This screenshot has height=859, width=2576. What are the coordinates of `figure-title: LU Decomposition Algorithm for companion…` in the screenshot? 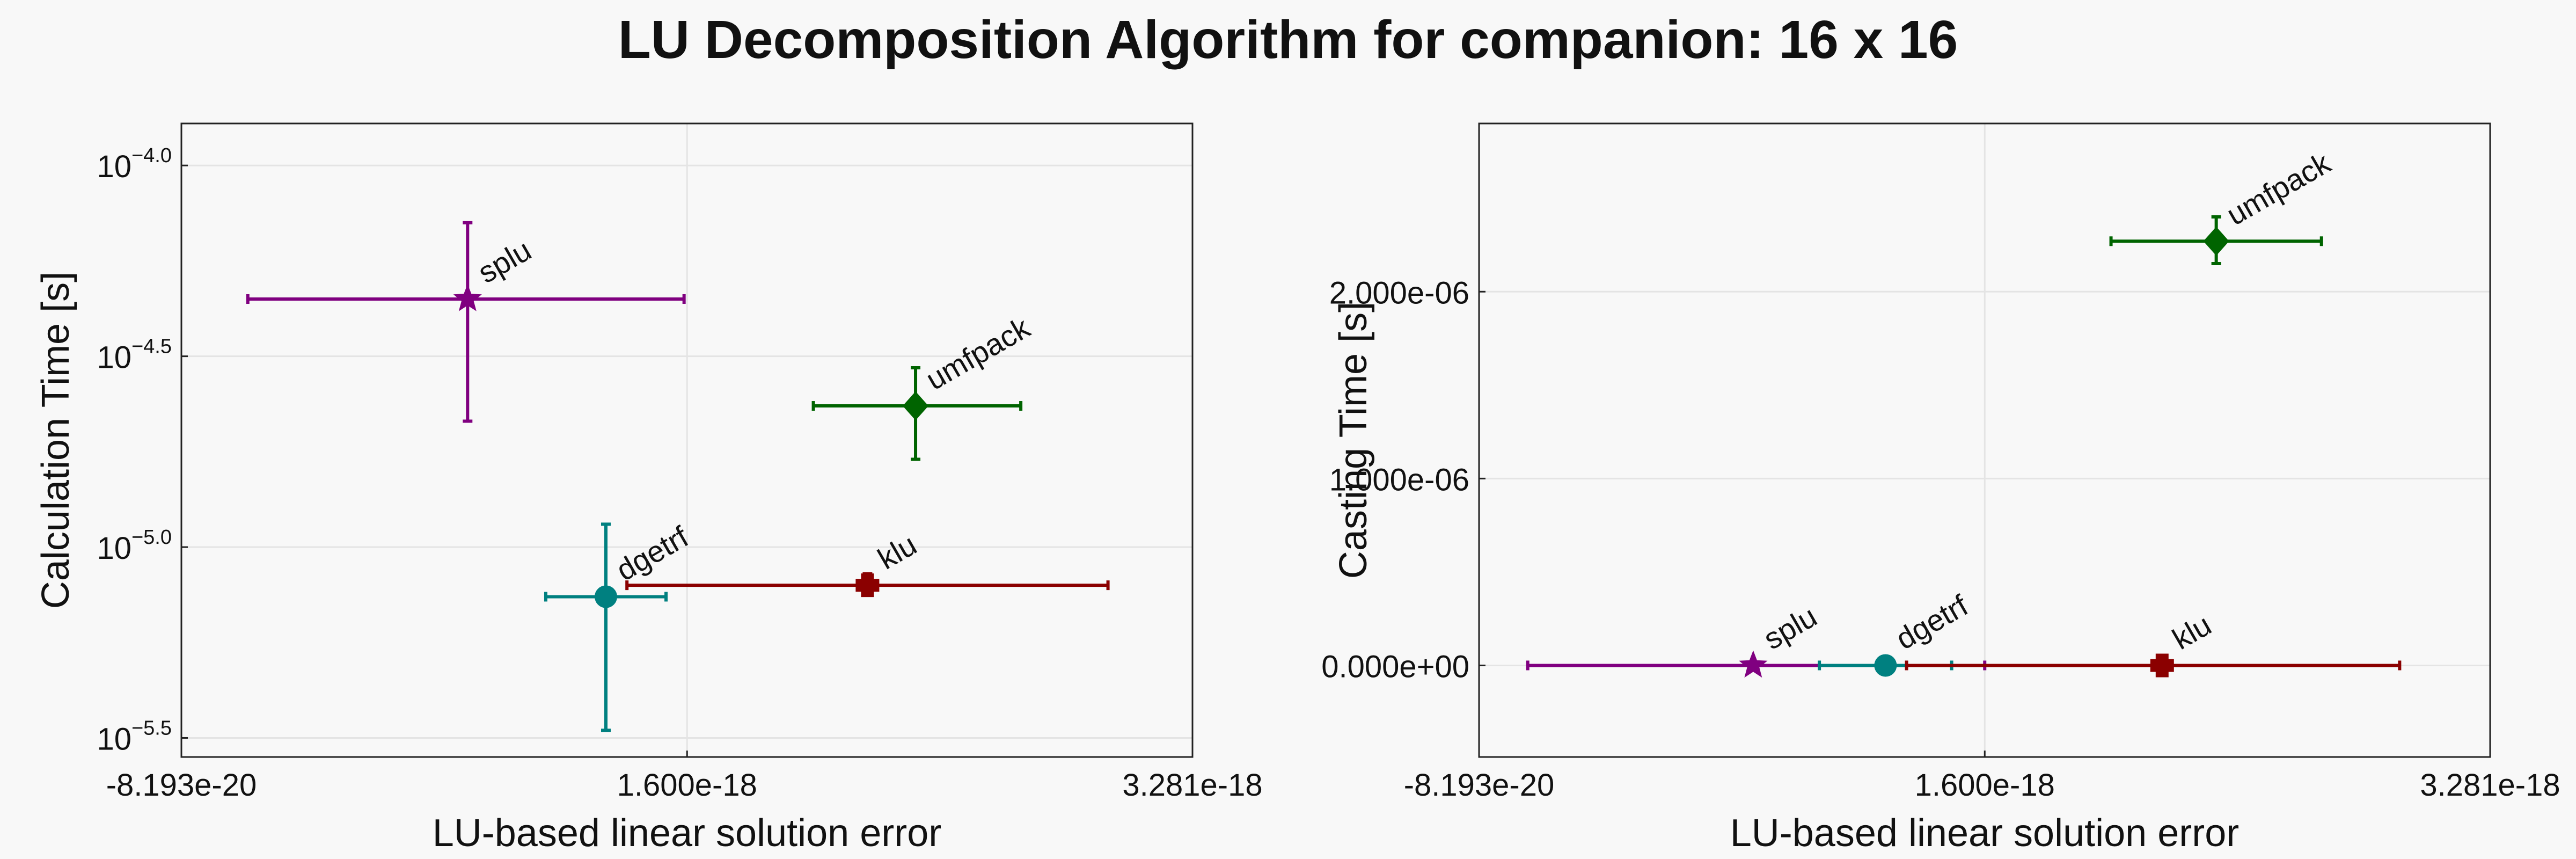 It's located at (1288, 40).